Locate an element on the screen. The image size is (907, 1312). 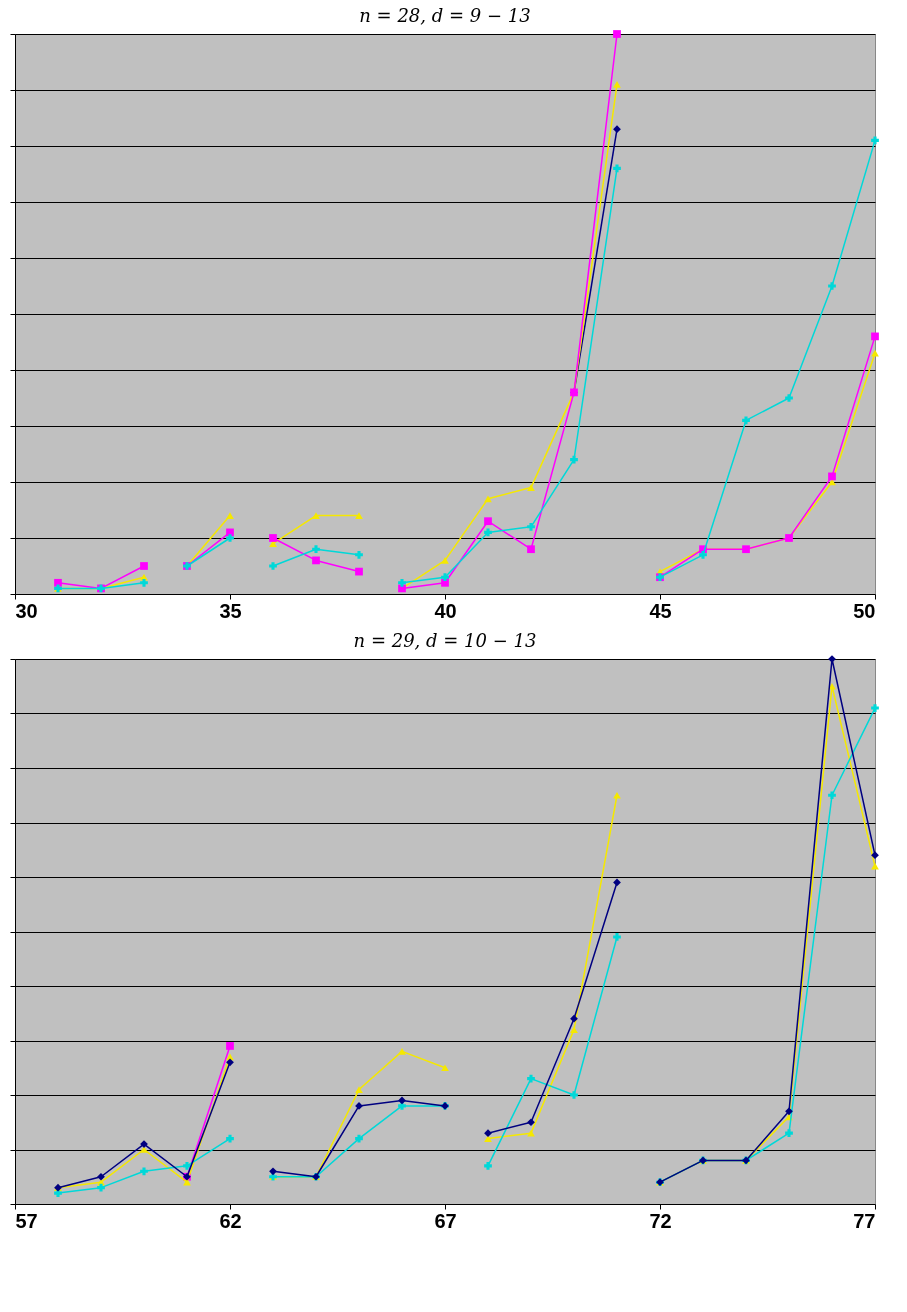
x-tick-label: 40 is located at coordinates (445, 610).